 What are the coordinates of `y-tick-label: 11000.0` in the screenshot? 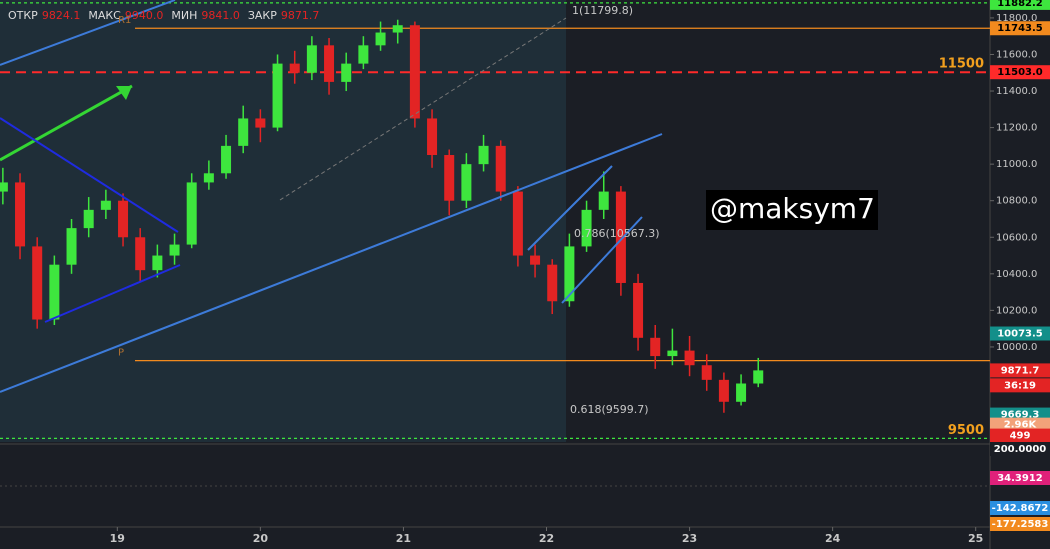 It's located at (1016, 164).